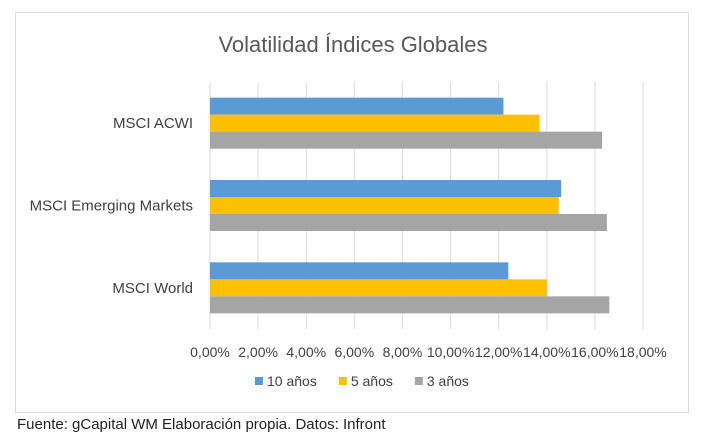  What do you see at coordinates (406, 140) in the screenshot?
I see `bar-3-años-1` at bounding box center [406, 140].